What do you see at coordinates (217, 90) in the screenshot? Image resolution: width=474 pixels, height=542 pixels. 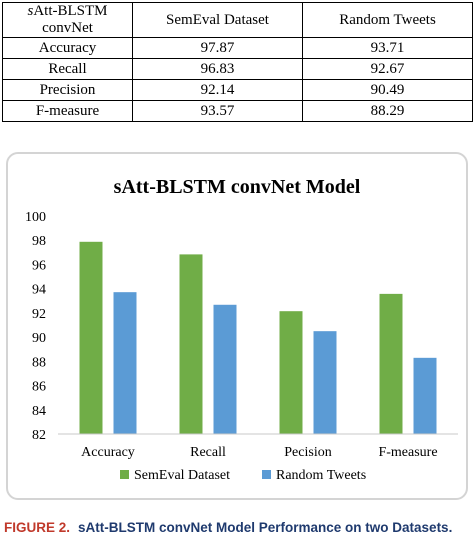 I see `row-semeval: 92.14` at bounding box center [217, 90].